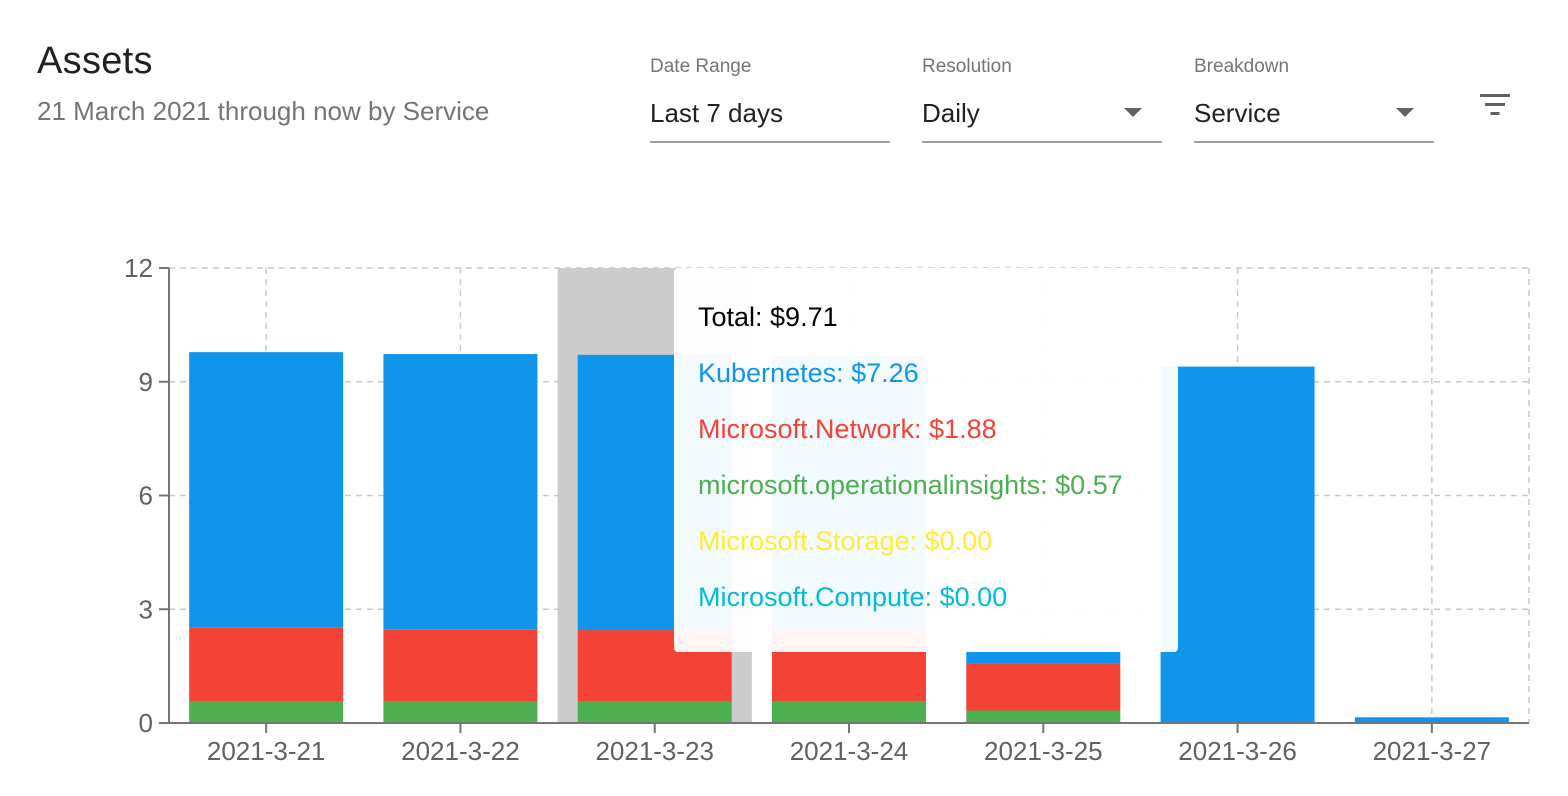 Image resolution: width=1568 pixels, height=796 pixels. Describe the element at coordinates (701, 66) in the screenshot. I see `date-range-label: Date Range` at that location.